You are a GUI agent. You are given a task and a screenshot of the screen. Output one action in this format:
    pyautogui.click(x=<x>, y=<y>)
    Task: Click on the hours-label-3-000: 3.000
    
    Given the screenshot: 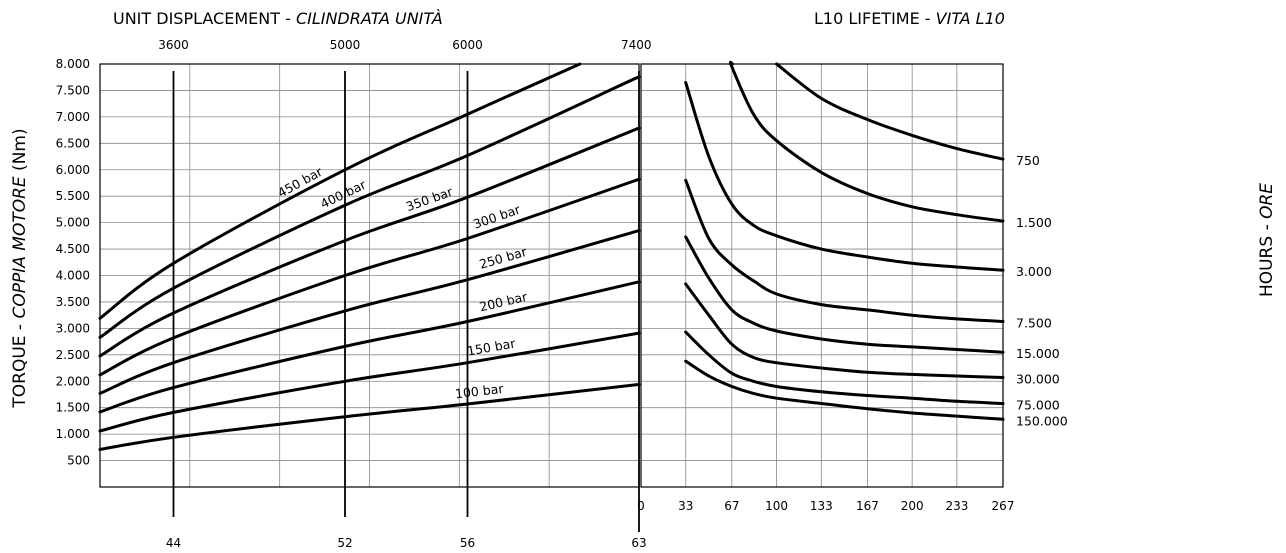 What is the action you would take?
    pyautogui.click(x=1034, y=271)
    